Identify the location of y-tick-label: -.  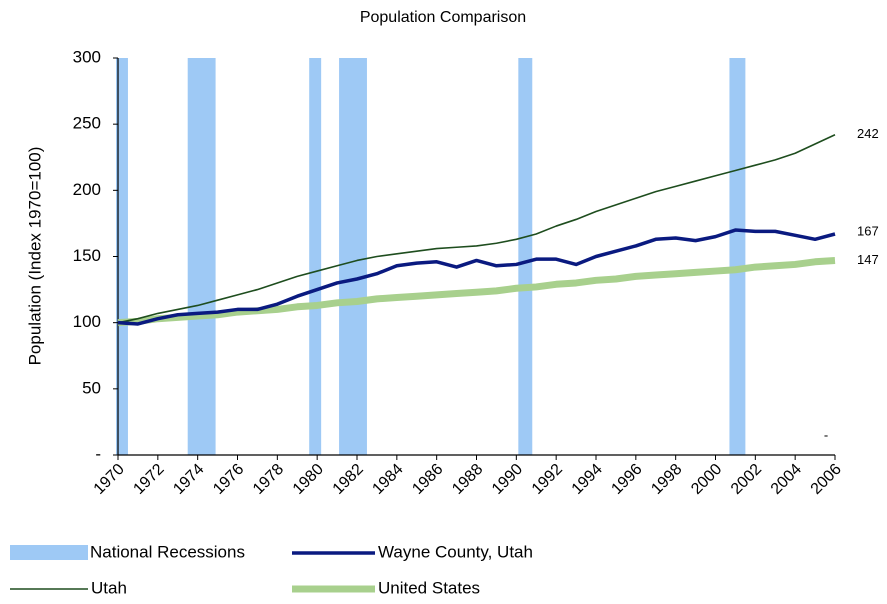
(98, 453).